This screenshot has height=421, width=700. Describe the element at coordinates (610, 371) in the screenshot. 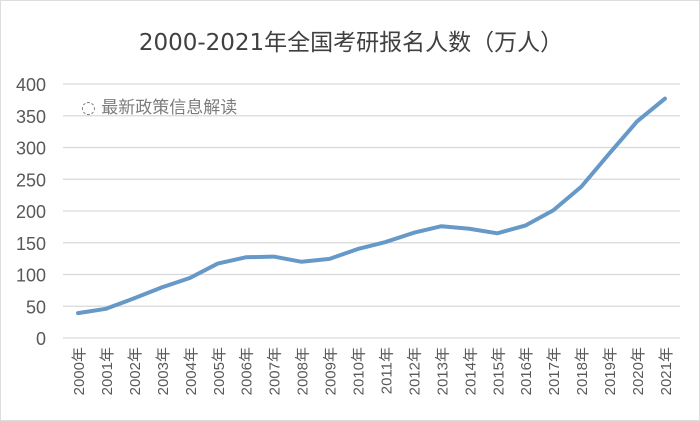

I see `x-tick-label: 2019年` at that location.